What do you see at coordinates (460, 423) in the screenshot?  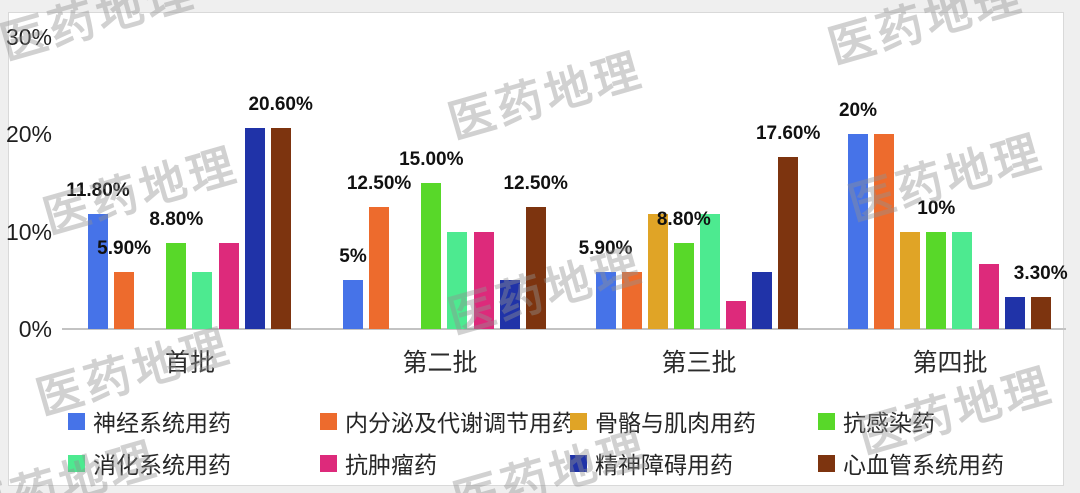 I see `legend-label: 内分泌及代谢调节用药` at bounding box center [460, 423].